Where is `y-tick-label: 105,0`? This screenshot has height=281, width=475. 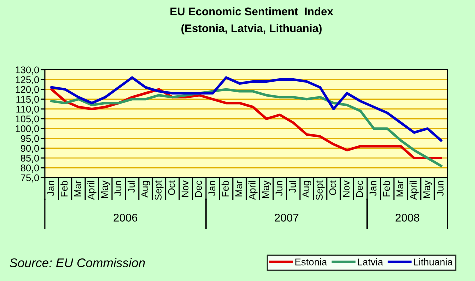 y-tick-label: 105,0 is located at coordinates (28, 120).